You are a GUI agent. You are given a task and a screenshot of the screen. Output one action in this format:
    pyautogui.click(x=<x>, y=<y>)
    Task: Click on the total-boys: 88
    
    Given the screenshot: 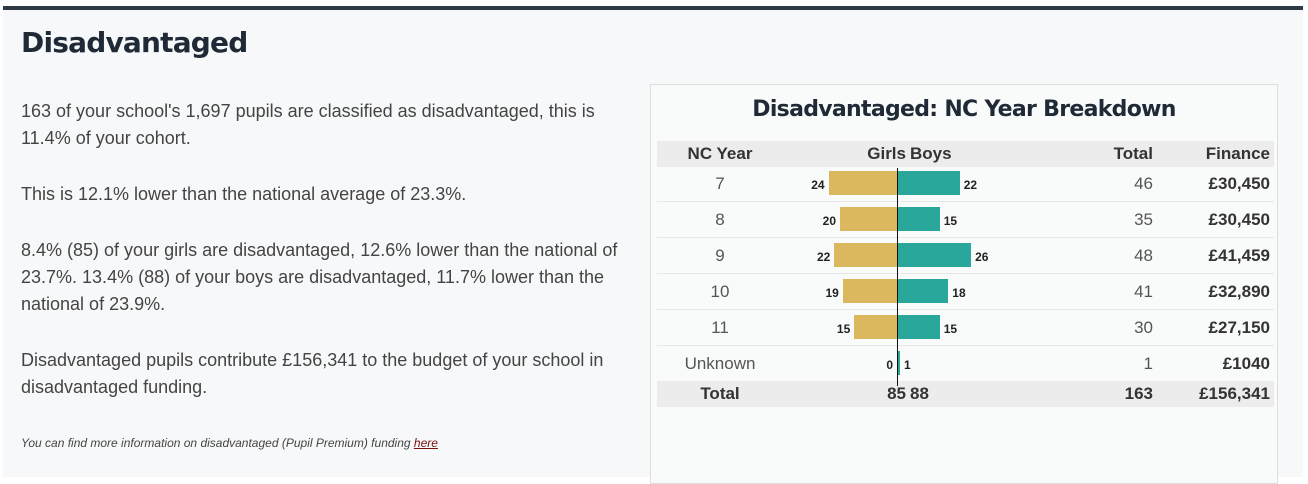 What is the action you would take?
    pyautogui.click(x=919, y=393)
    